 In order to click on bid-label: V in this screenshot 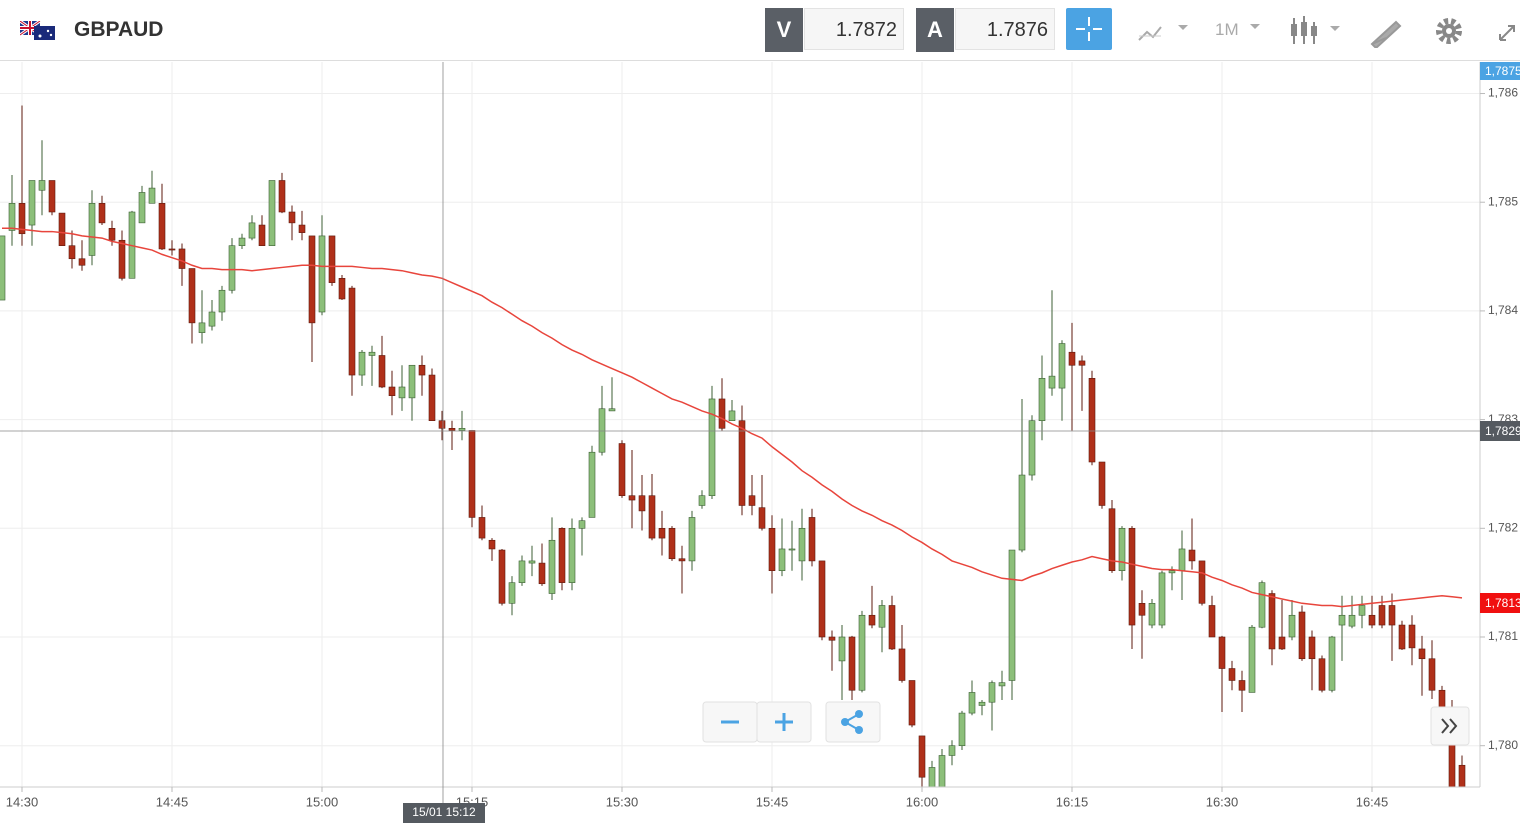, I will do `click(784, 30)`.